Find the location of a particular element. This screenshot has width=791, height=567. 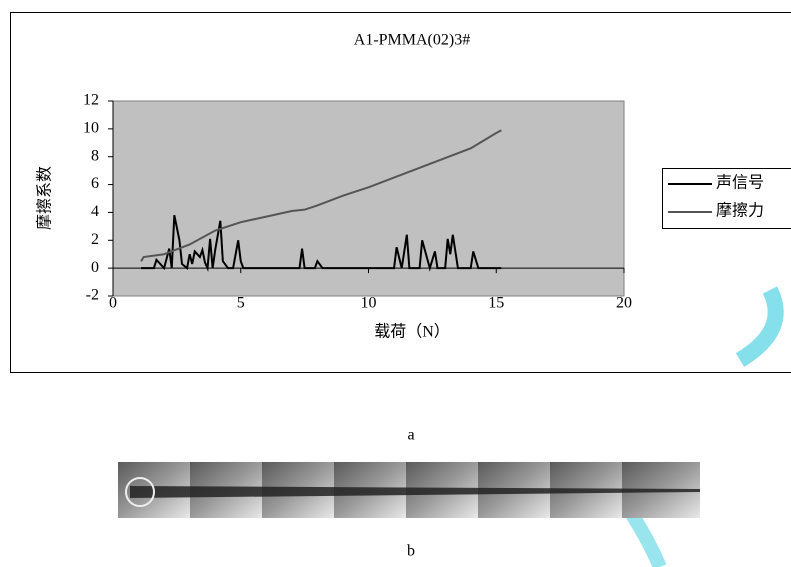

legend-label: 声信号 is located at coordinates (740, 183).